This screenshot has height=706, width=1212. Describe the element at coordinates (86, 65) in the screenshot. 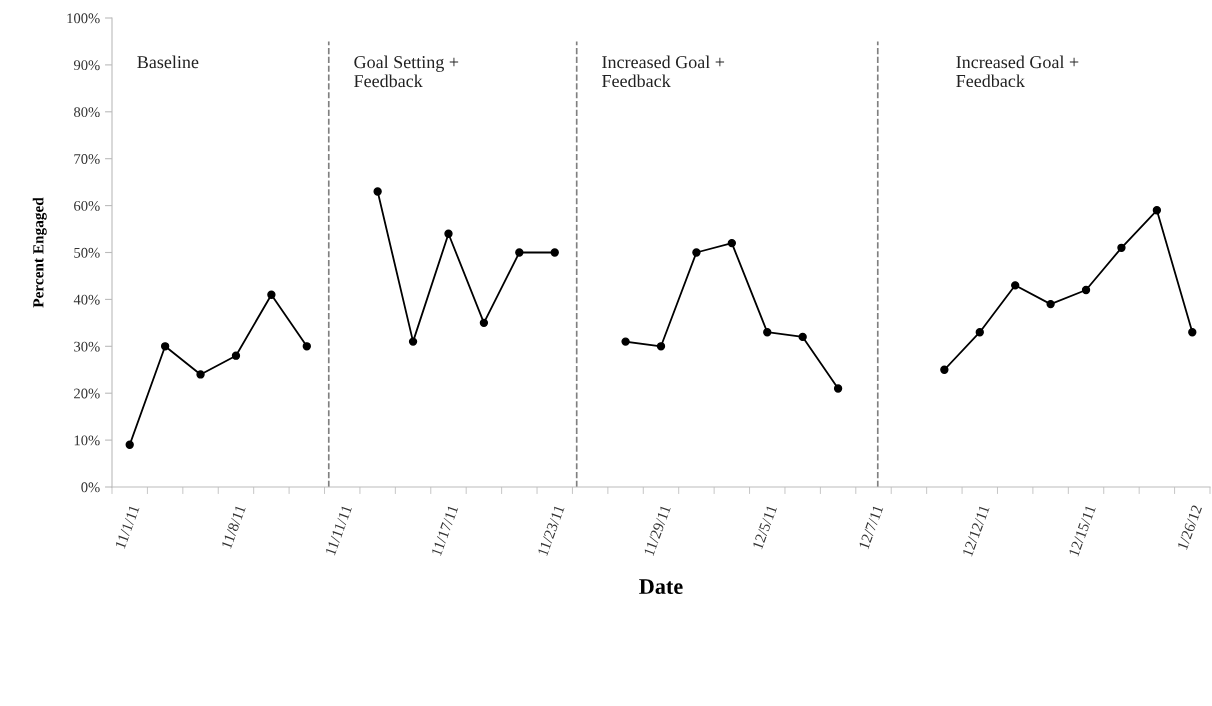

I see `y-tick-label: 90%` at that location.